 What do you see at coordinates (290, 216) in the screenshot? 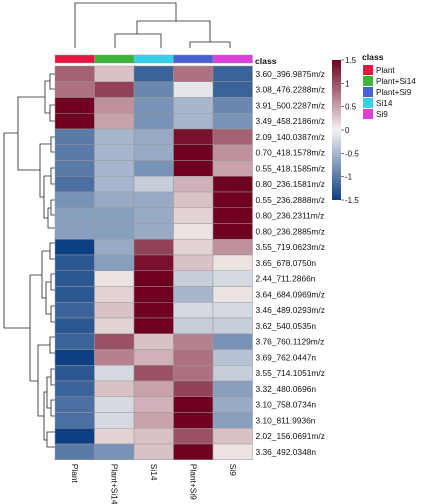
I see `row-label: 0.80_236.2311m/z` at bounding box center [290, 216].